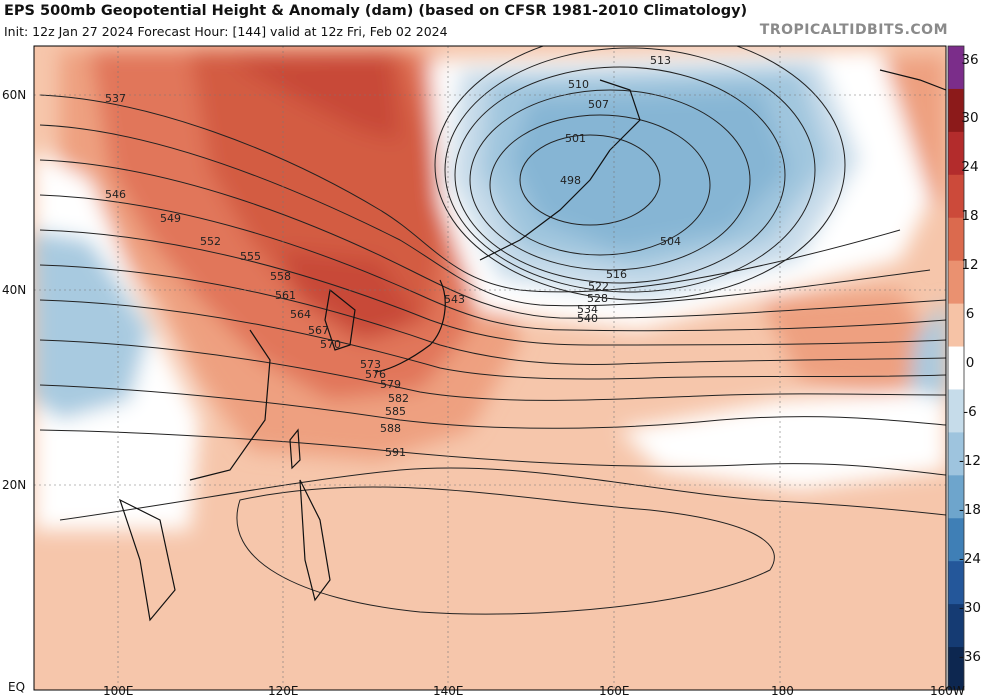 This screenshot has width=1000, height=700. What do you see at coordinates (970, 363) in the screenshot?
I see `colorbar-label: 0` at bounding box center [970, 363].